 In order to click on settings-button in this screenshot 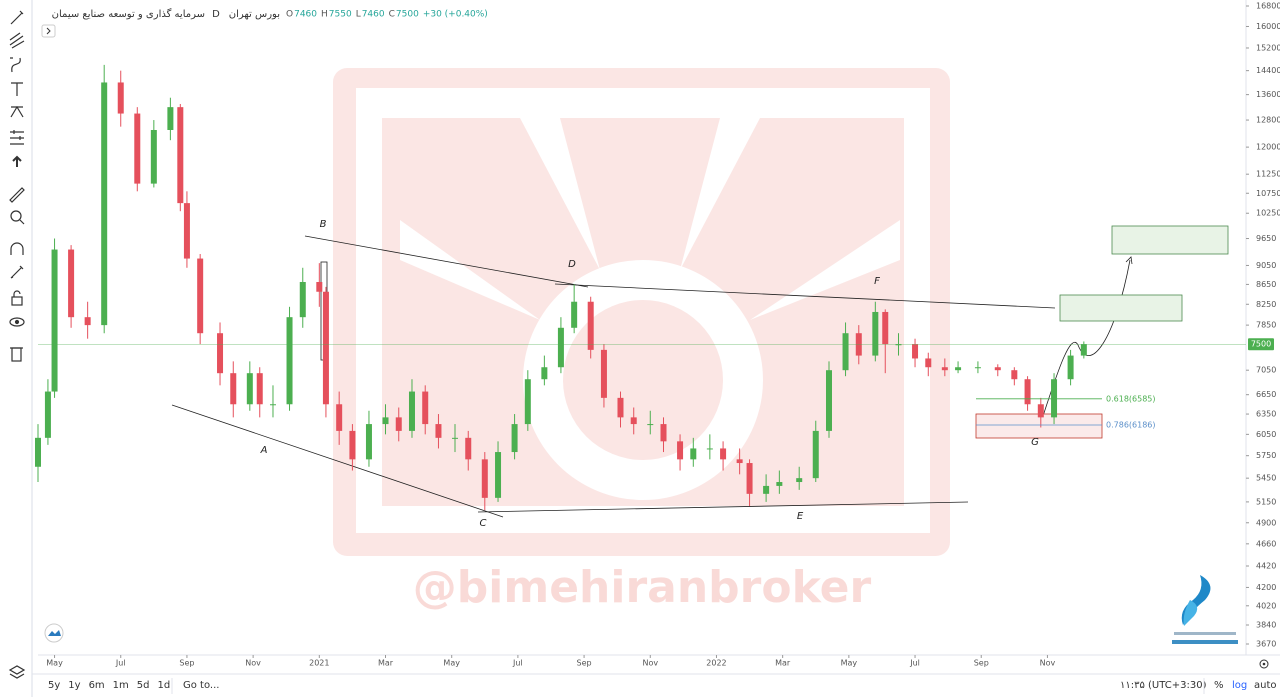, I will do `click(1264, 664)`.